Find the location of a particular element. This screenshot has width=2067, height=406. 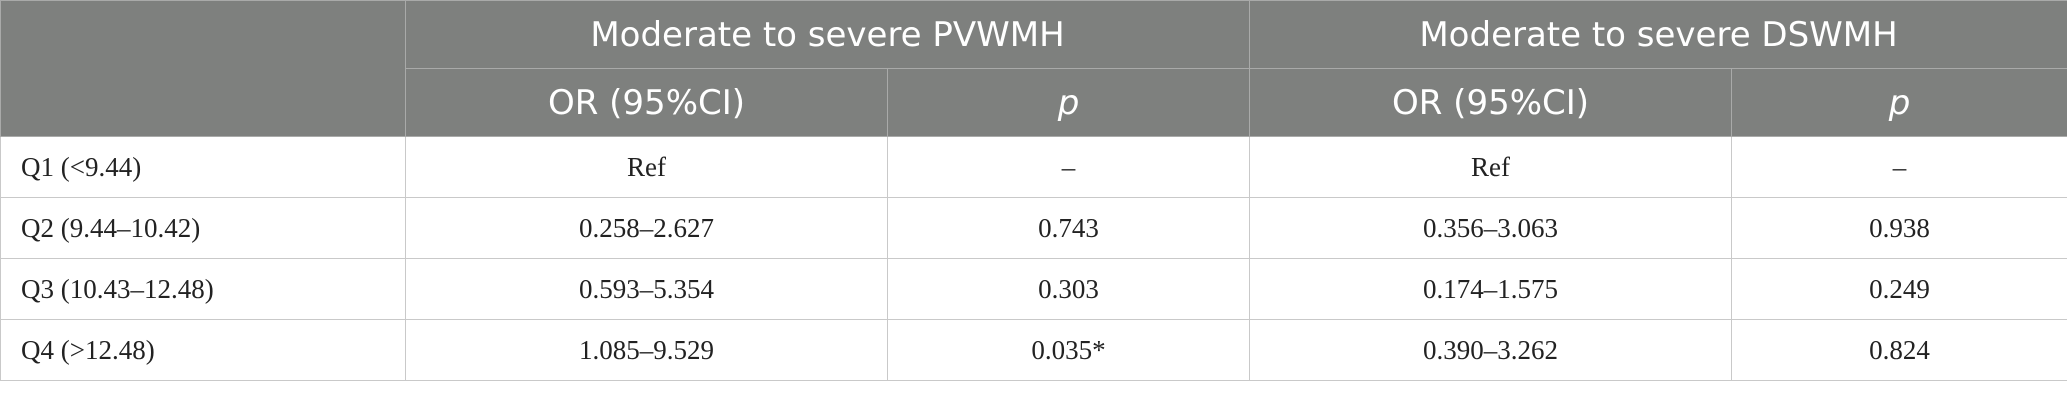

cell-pvwmh-p: 0.035* is located at coordinates (1068, 350).